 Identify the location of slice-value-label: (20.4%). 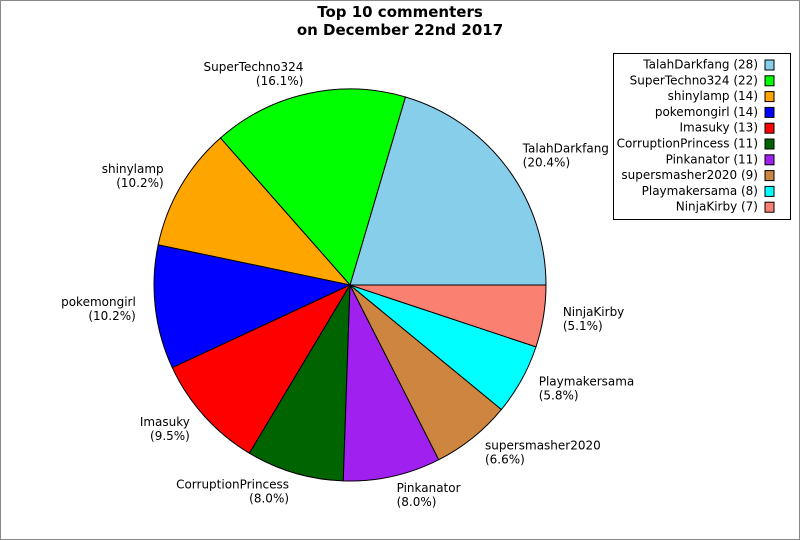
(546, 162).